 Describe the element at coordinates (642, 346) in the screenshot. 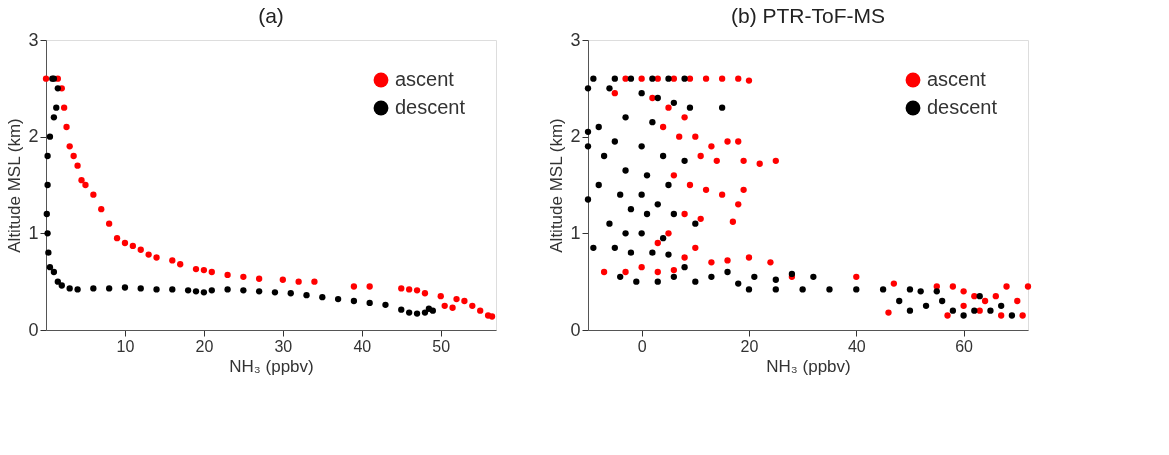

I see `x-tick-label: 0` at that location.